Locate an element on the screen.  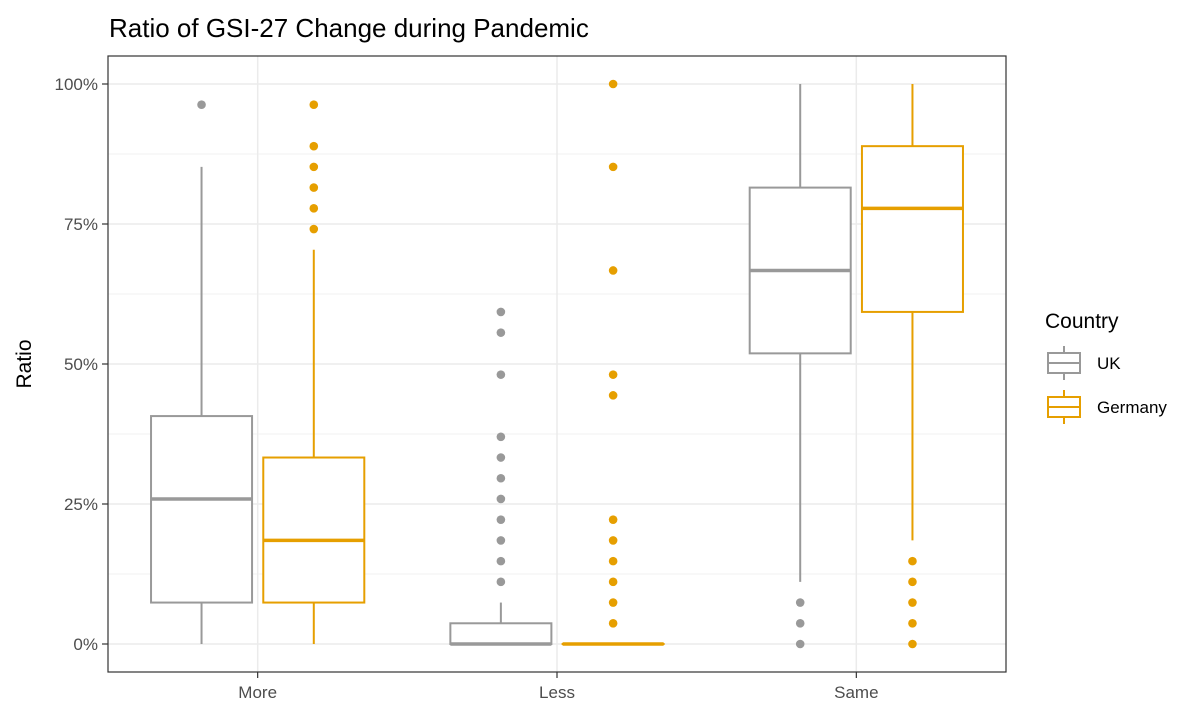
y-axis-title: Ratio is located at coordinates (24, 363).